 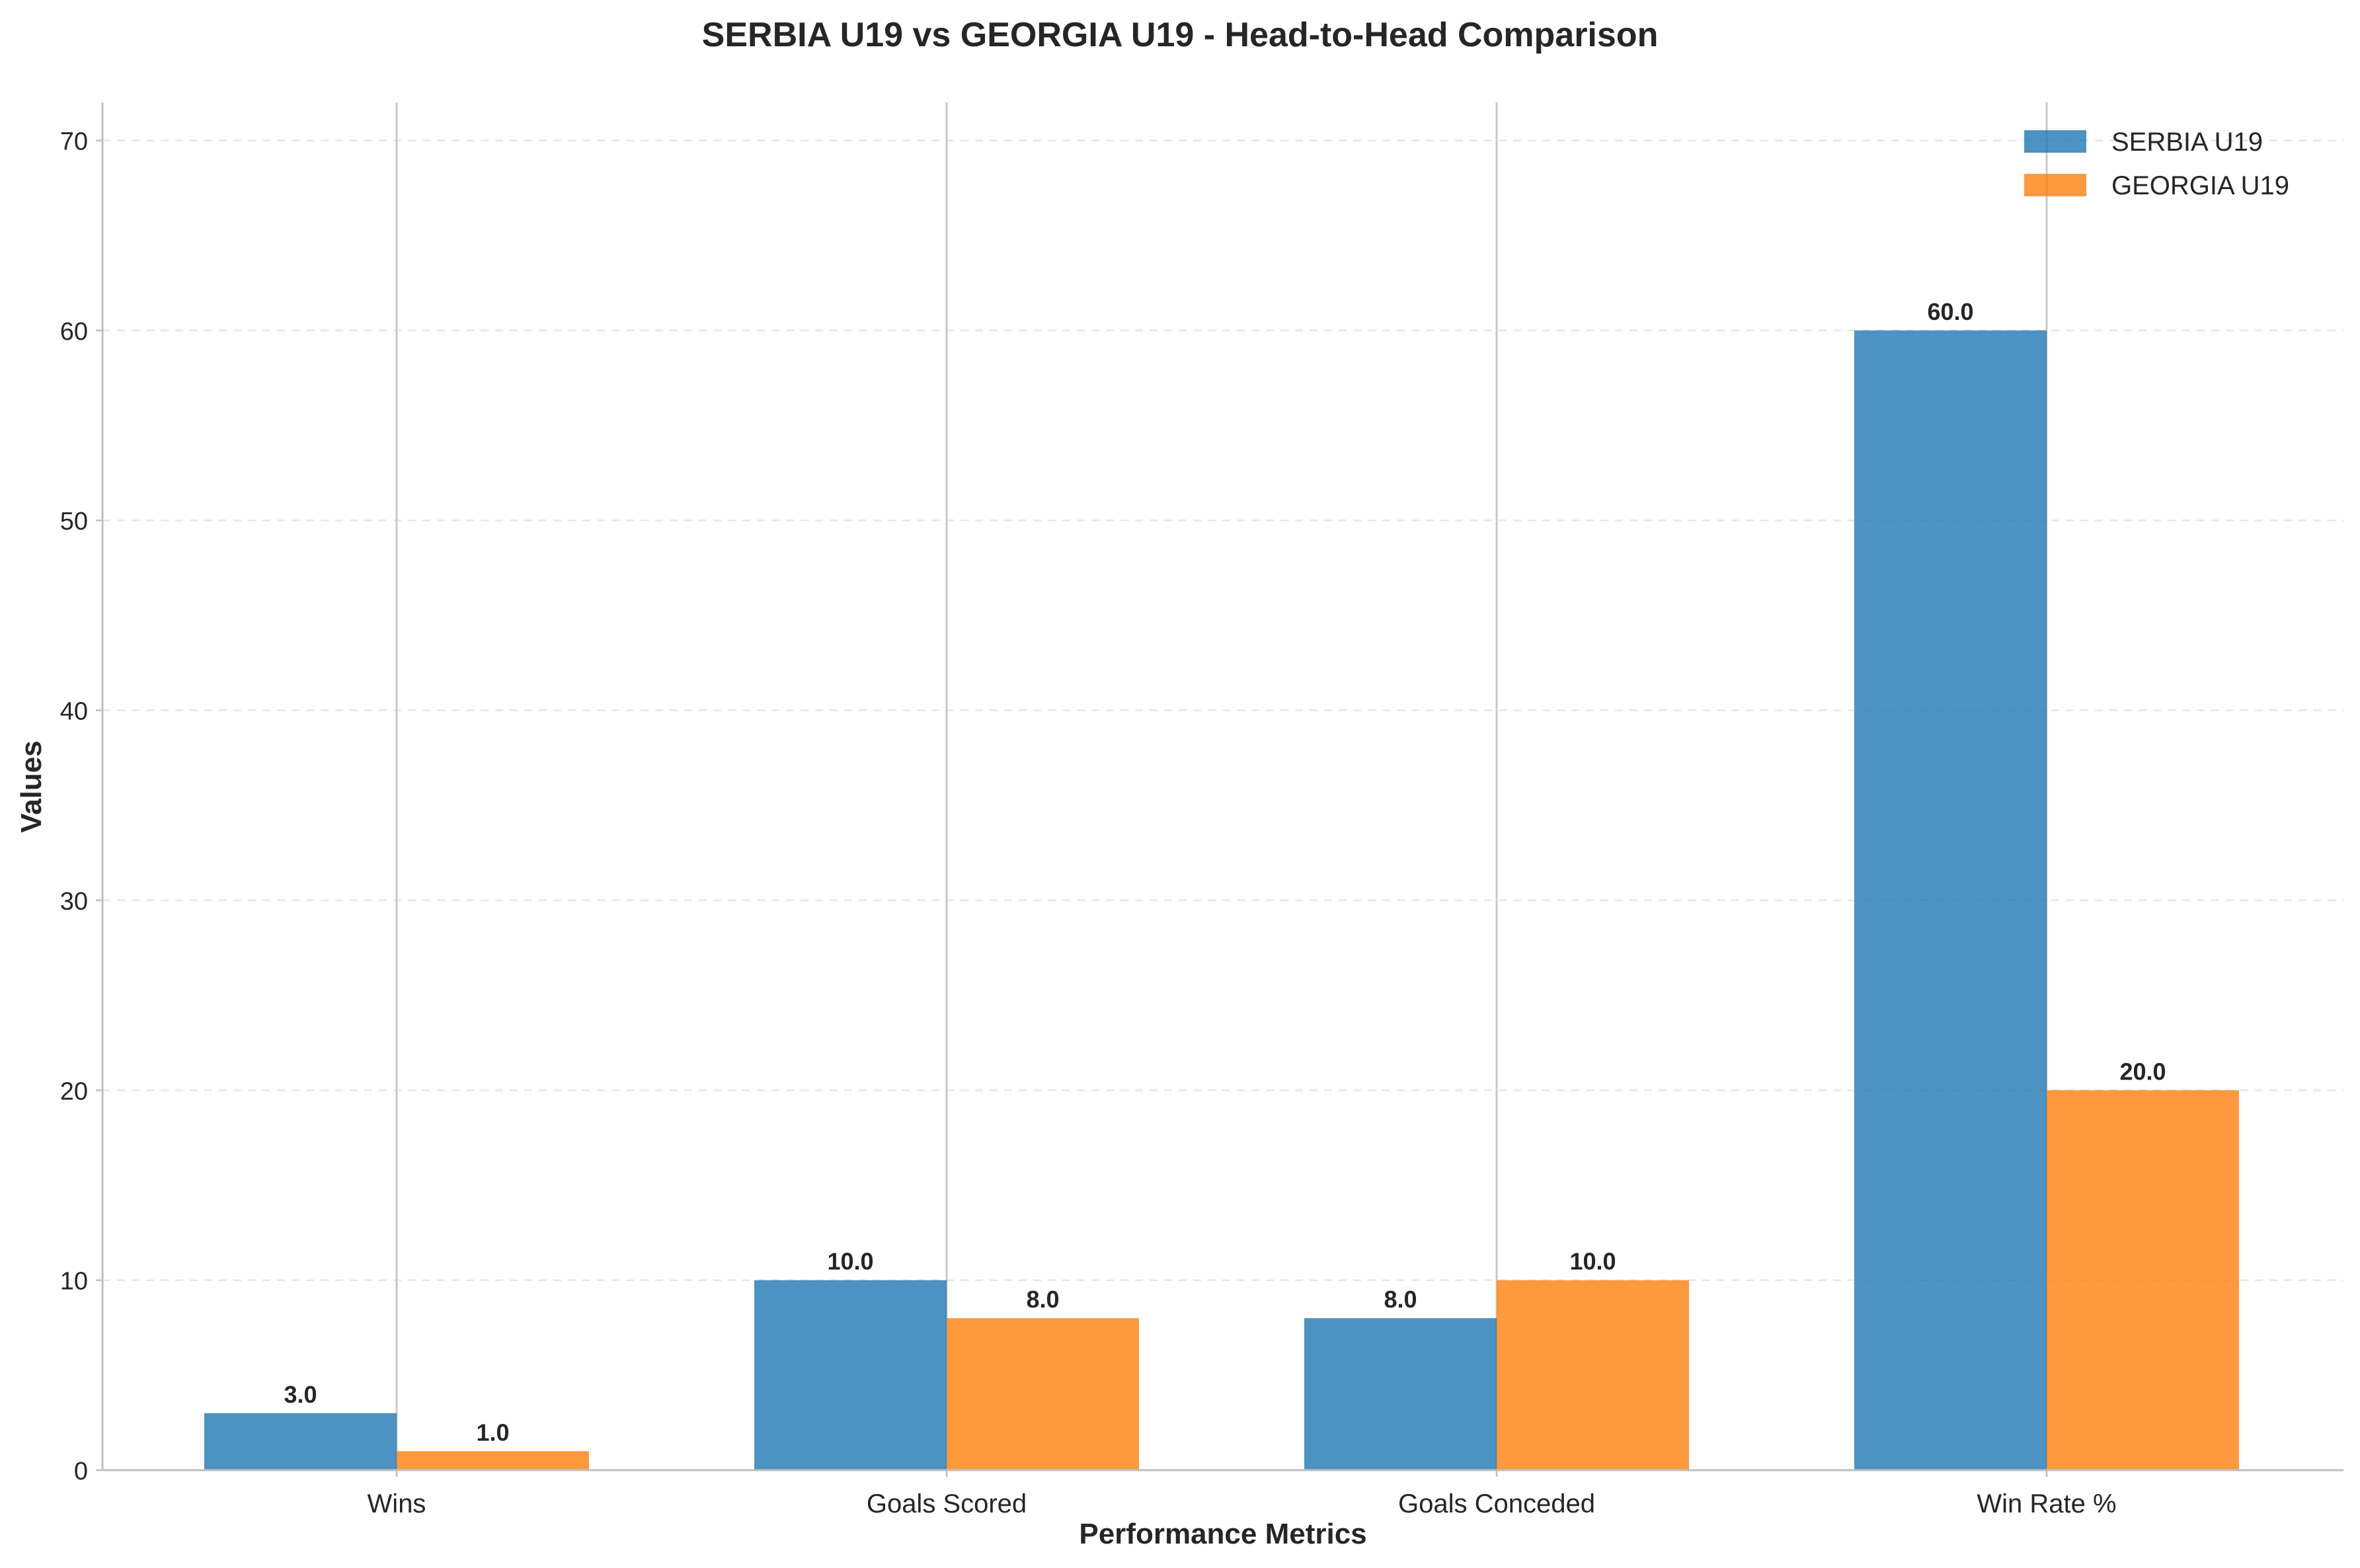 I want to click on legend: SERBIA U19 GEORGIA U19, so click(x=2156, y=164).